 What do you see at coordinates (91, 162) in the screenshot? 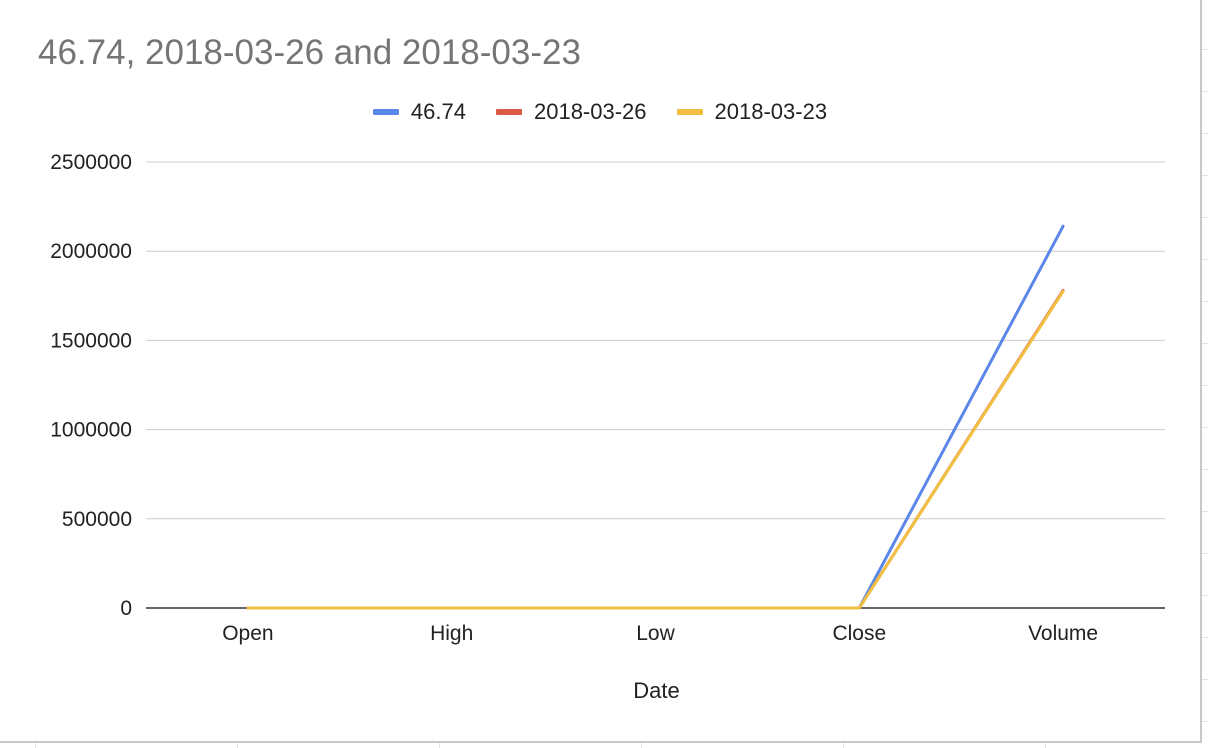
I see `y-tick-label: 2500000` at bounding box center [91, 162].